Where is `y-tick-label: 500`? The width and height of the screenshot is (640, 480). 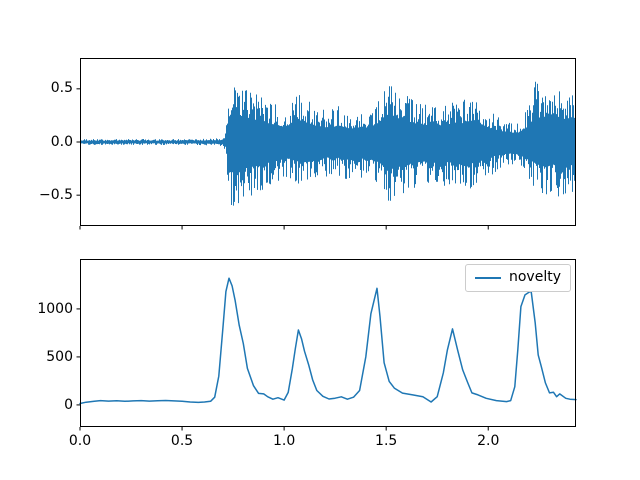
y-tick-label: 500 is located at coordinates (59, 357).